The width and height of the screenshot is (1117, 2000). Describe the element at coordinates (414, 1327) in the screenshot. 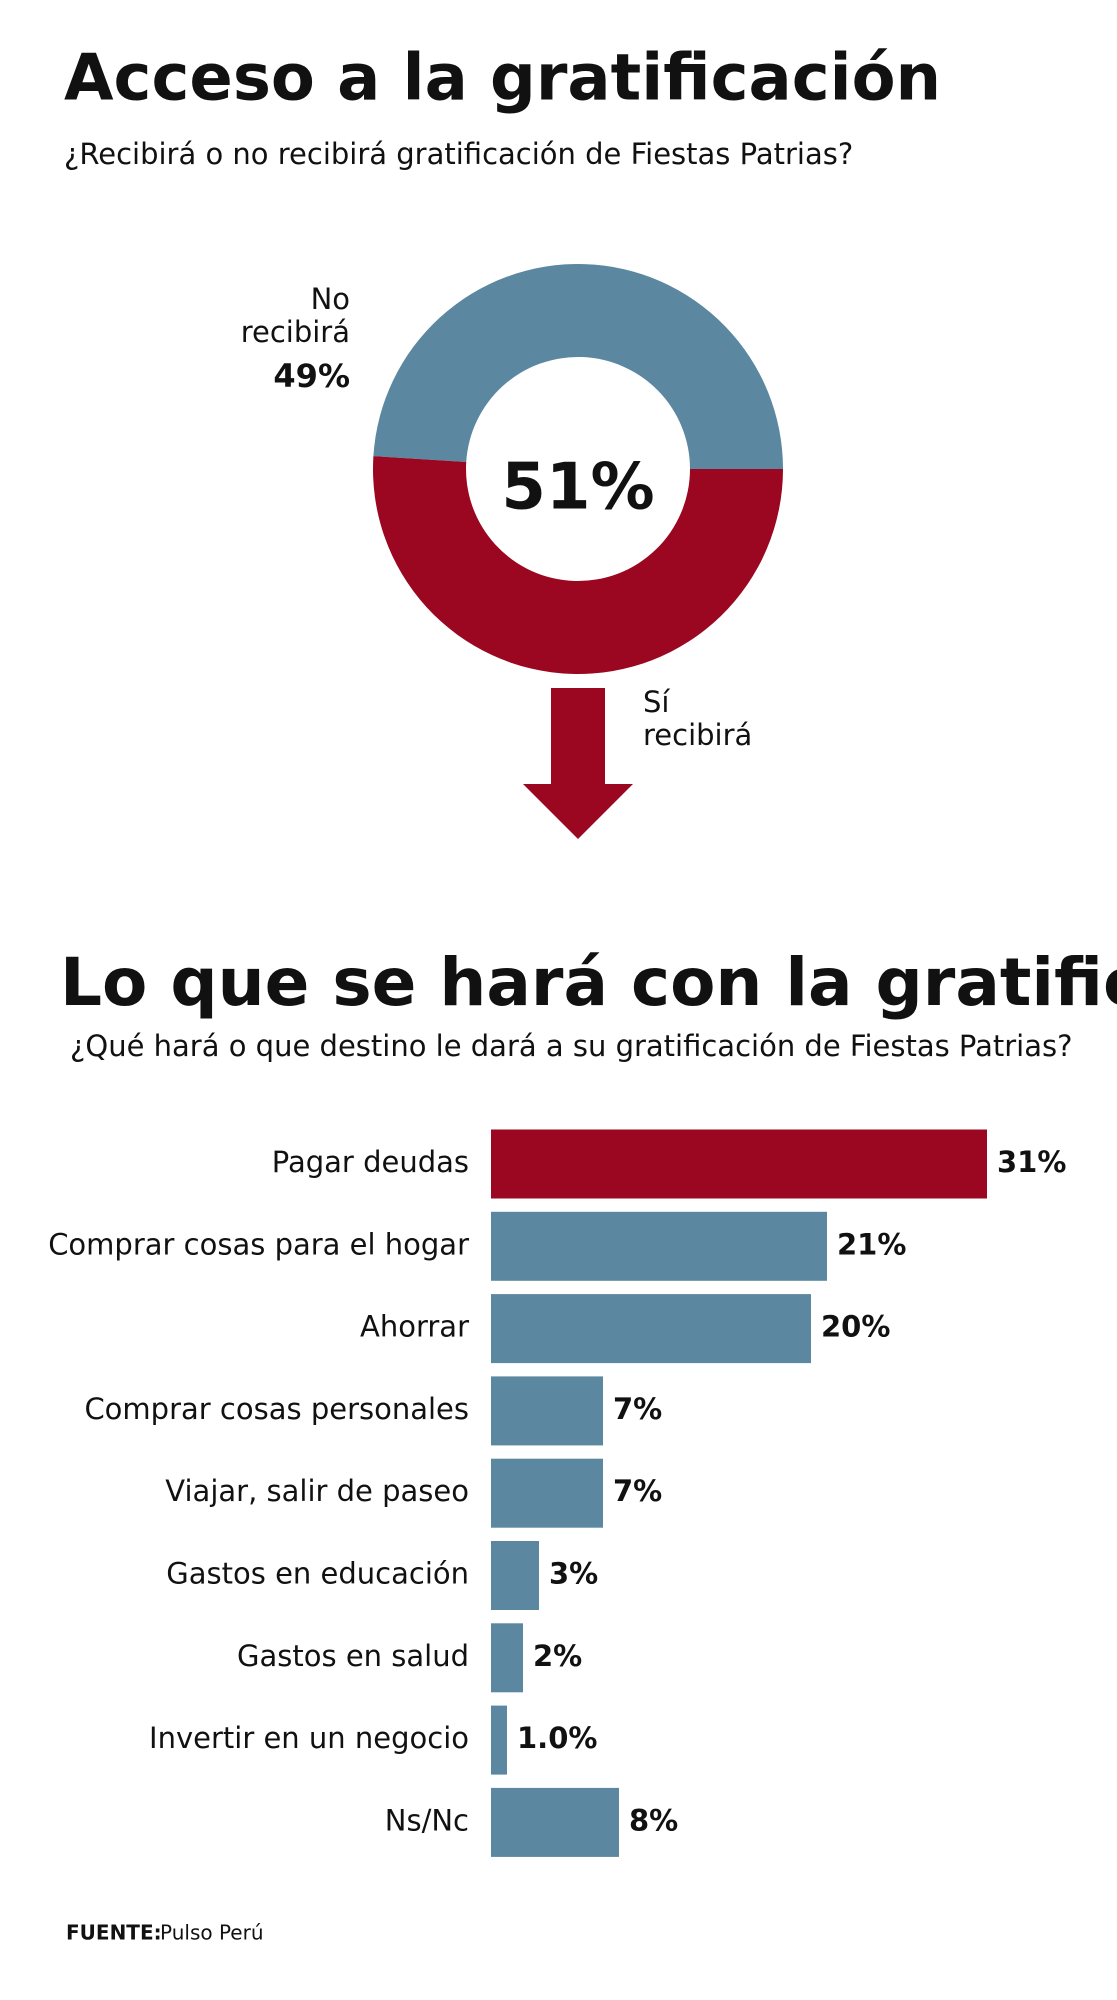

I see `category-label: Ahorrar` at that location.